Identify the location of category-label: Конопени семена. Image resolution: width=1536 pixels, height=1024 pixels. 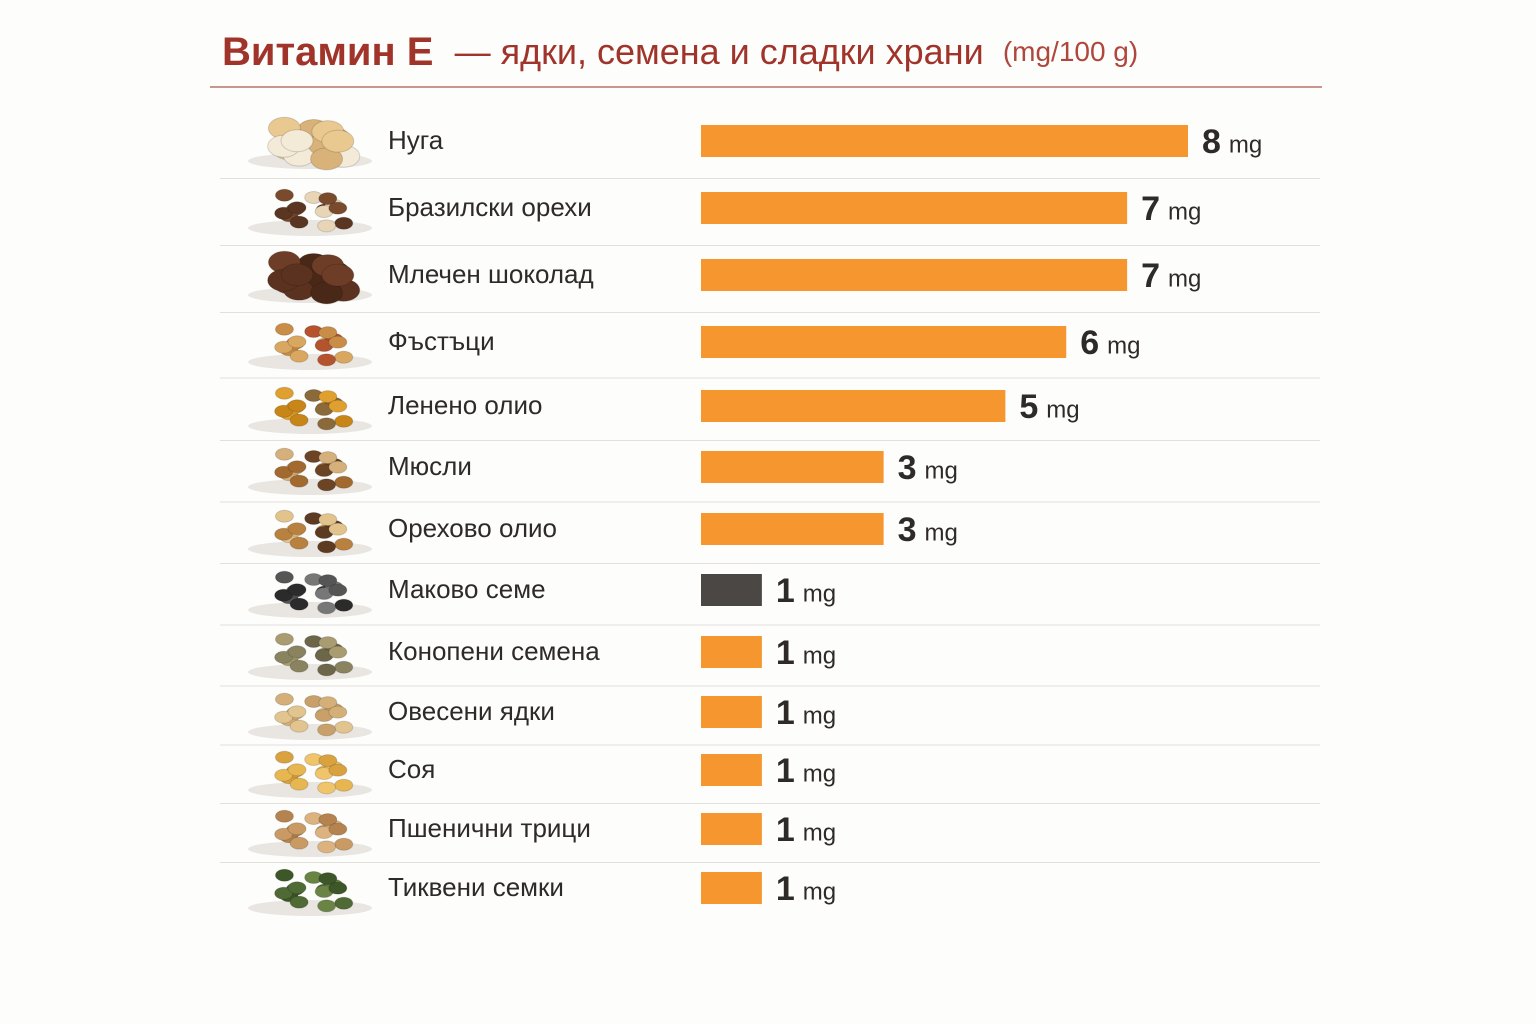
(494, 651).